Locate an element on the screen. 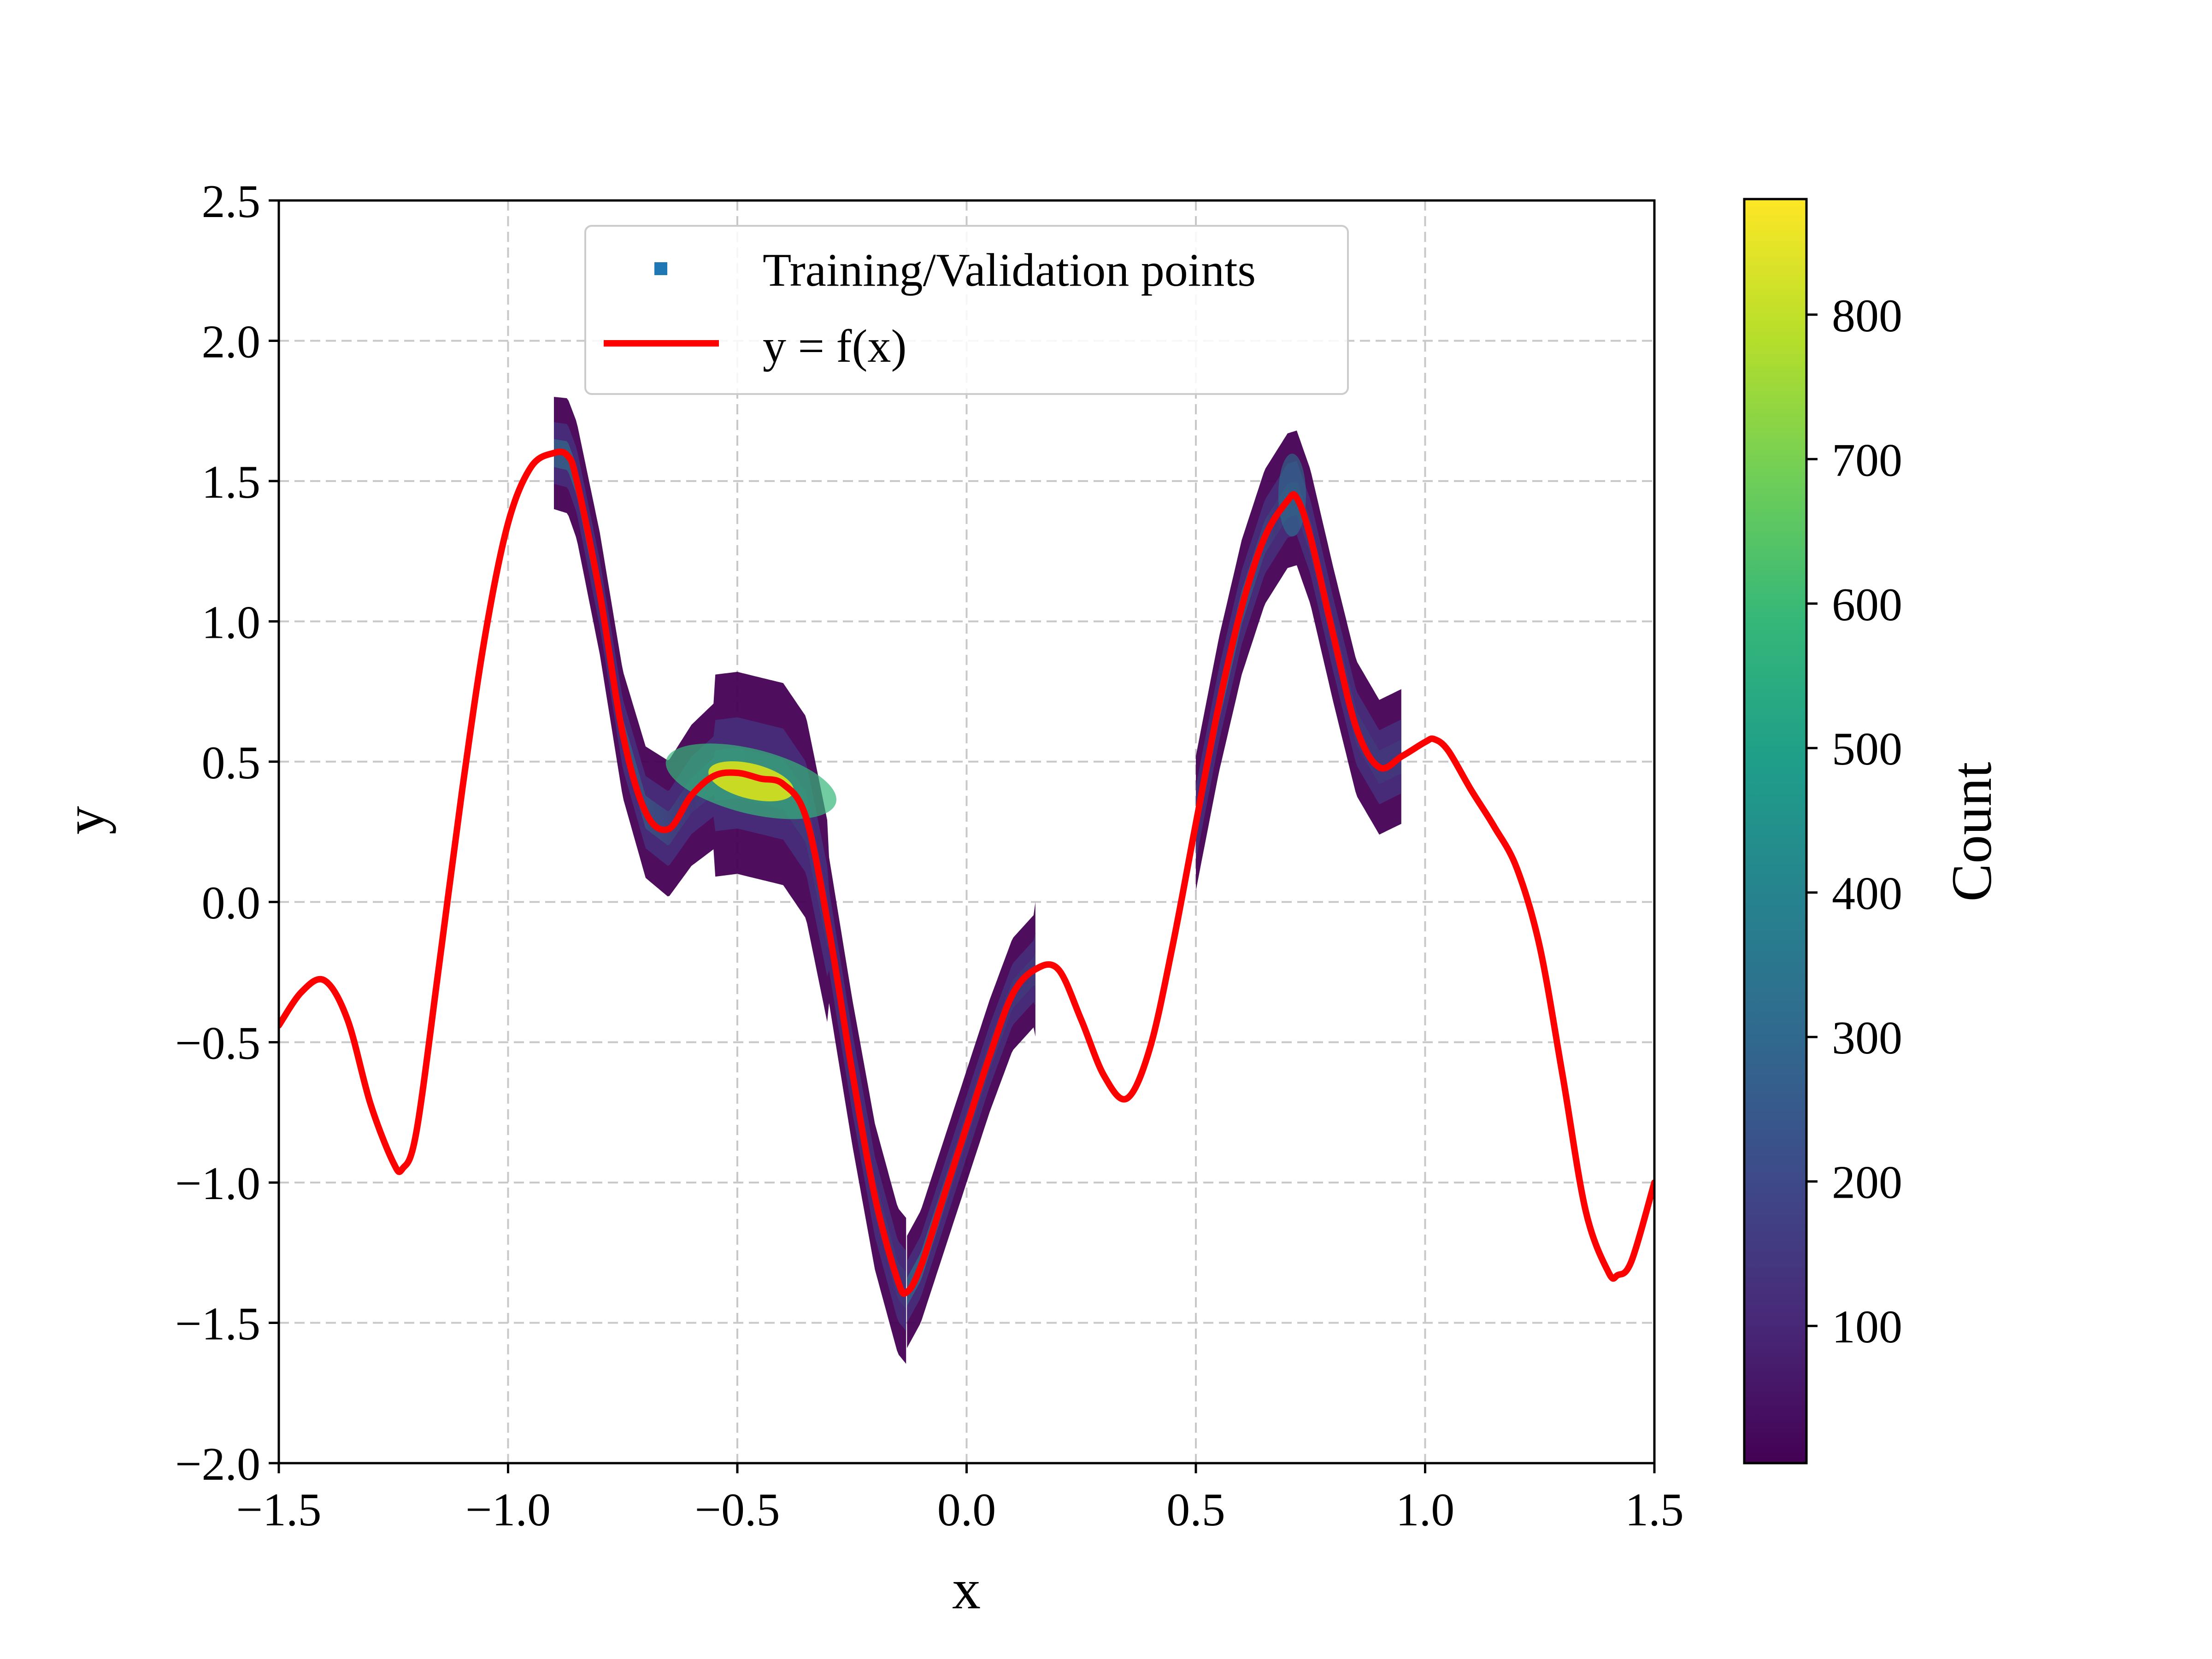 This screenshot has width=2212, height=1659. y-axis-label: y is located at coordinates (84, 820).